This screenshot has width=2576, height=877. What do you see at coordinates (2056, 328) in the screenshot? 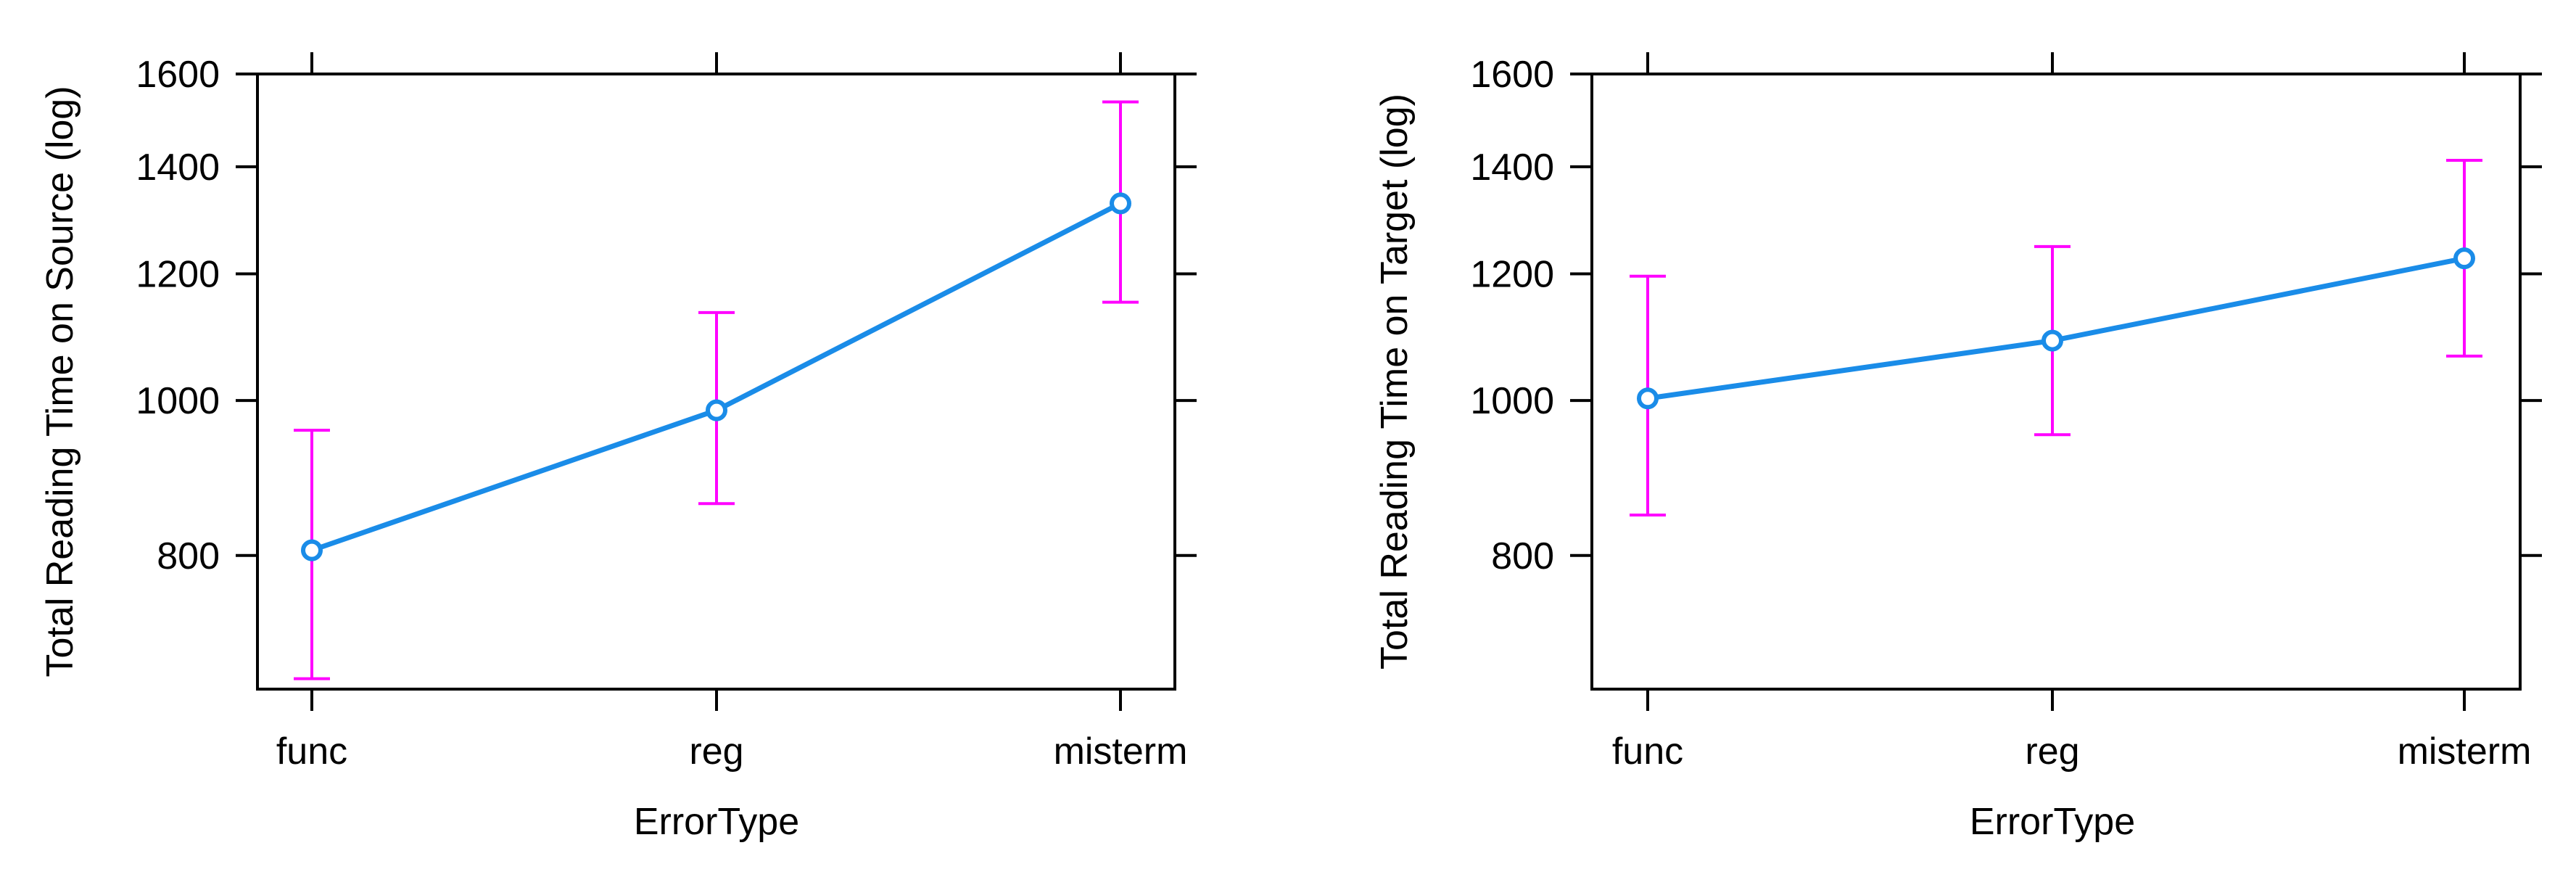
I see `series-line` at bounding box center [2056, 328].